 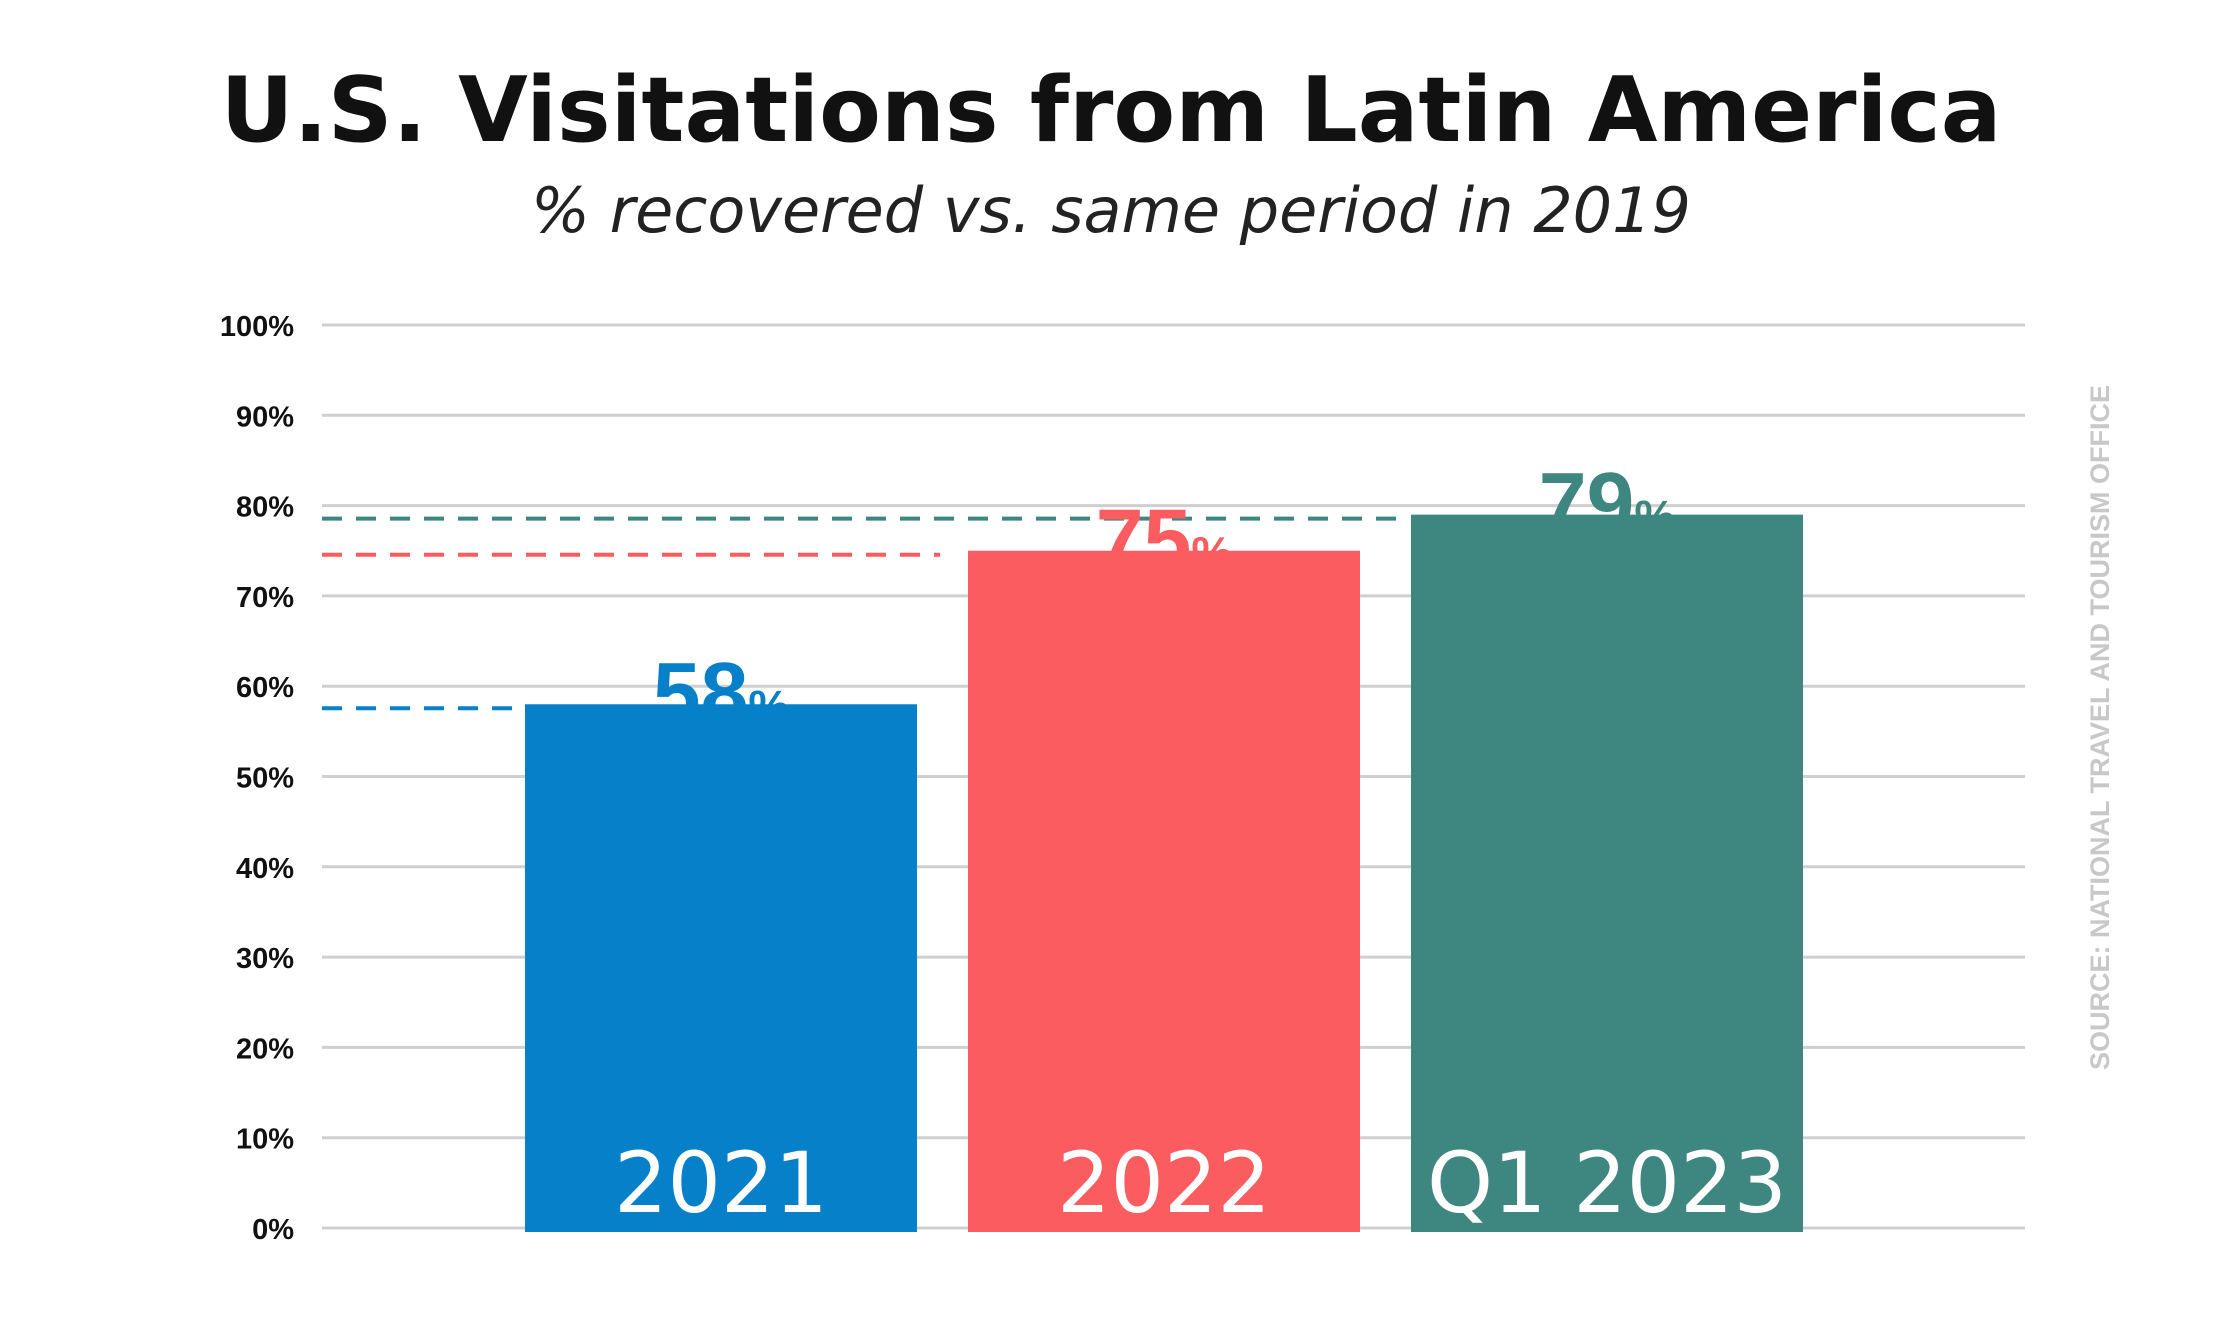 I want to click on y-axis-ticks: 0% 10% 20% 30% 40% 50% 60% 70% 80% 90% 100%, so click(x=257, y=778).